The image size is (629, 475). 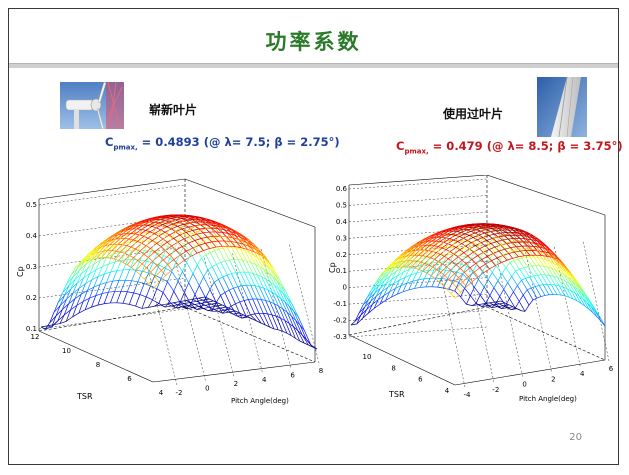 What do you see at coordinates (222, 143) in the screenshot?
I see `left-cp-max: Cpmax, = 0.4893 (@ λ= 7.5; β = 2.75°)` at bounding box center [222, 143].